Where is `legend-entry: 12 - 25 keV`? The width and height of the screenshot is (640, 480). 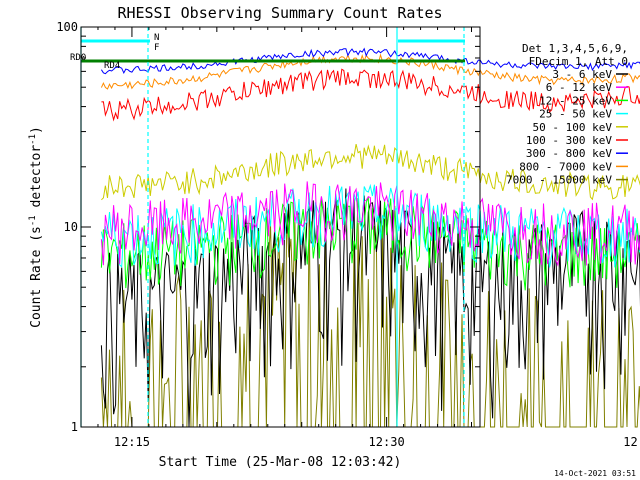
legend-entry: 12 - 25 keV is located at coordinates (575, 100).